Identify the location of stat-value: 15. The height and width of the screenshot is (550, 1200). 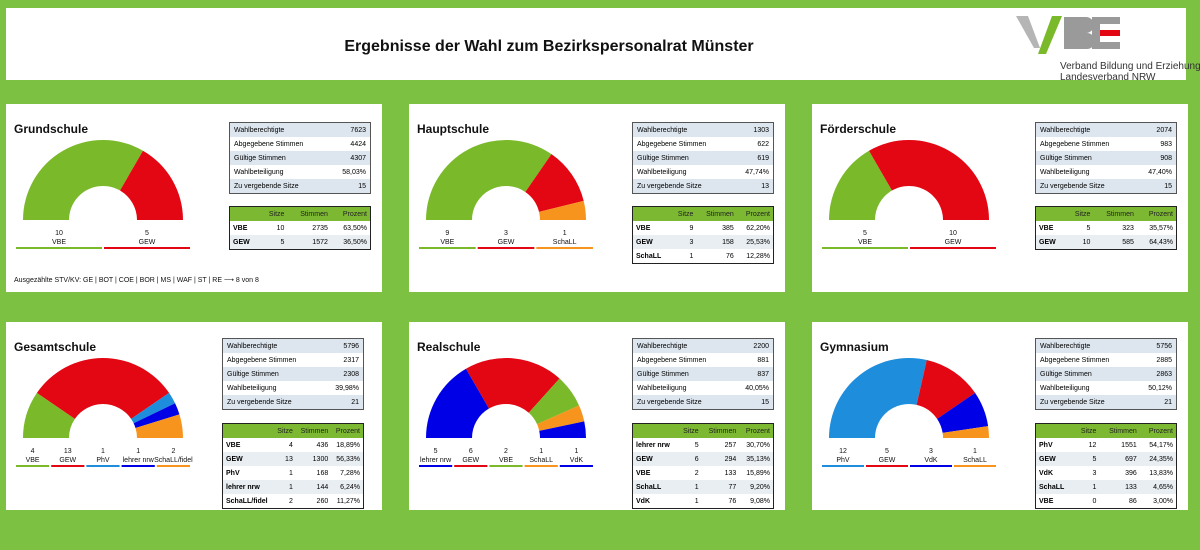
(752, 402).